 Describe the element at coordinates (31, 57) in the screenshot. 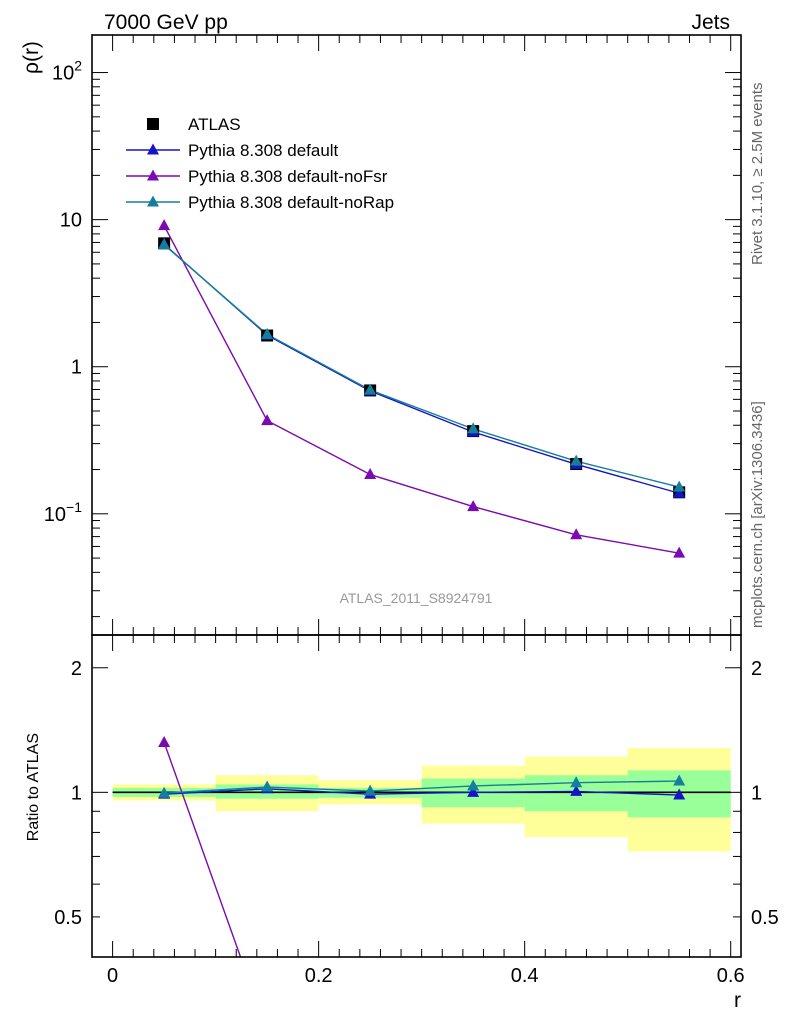

I see `main-y-axis-label: ρ(r)` at that location.